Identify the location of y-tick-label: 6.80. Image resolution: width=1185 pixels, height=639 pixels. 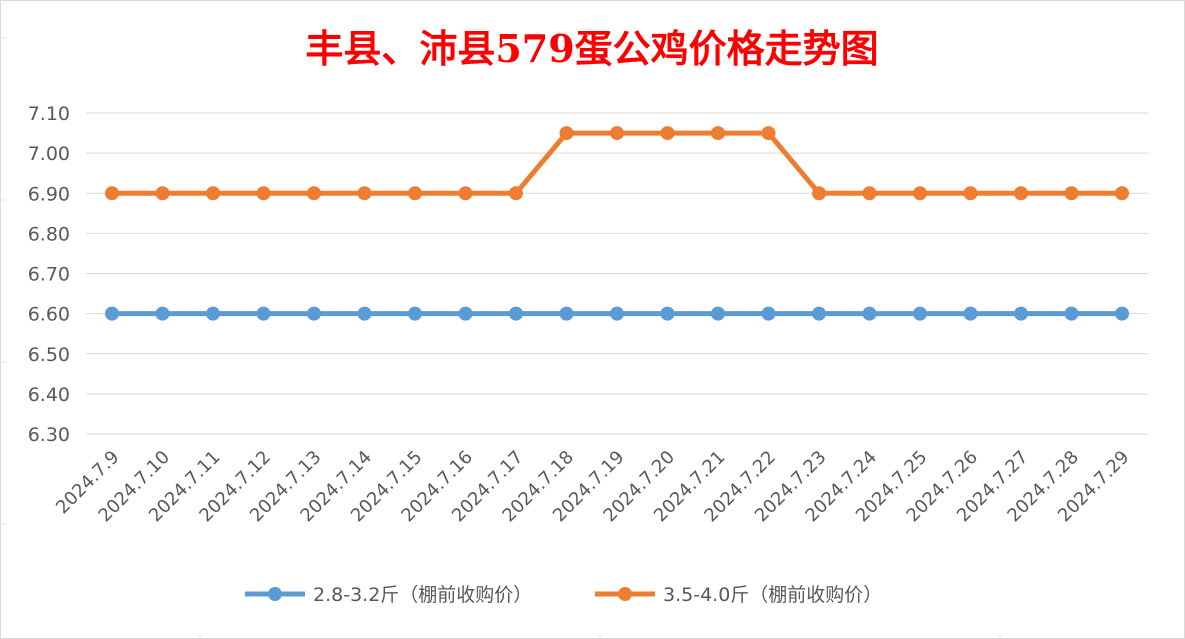
(49, 234).